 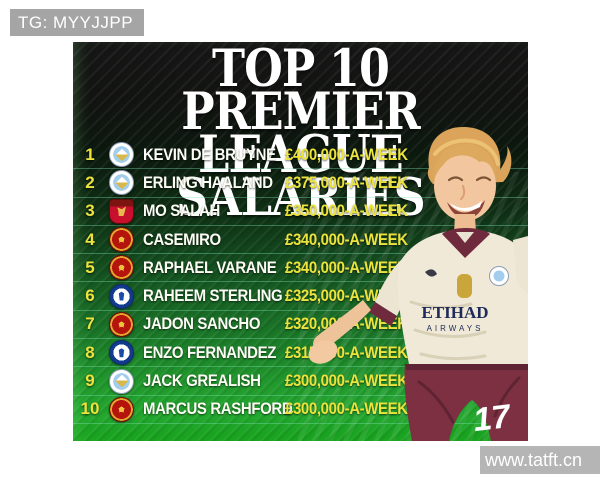 What do you see at coordinates (90, 239) in the screenshot?
I see `rank-label: 4` at bounding box center [90, 239].